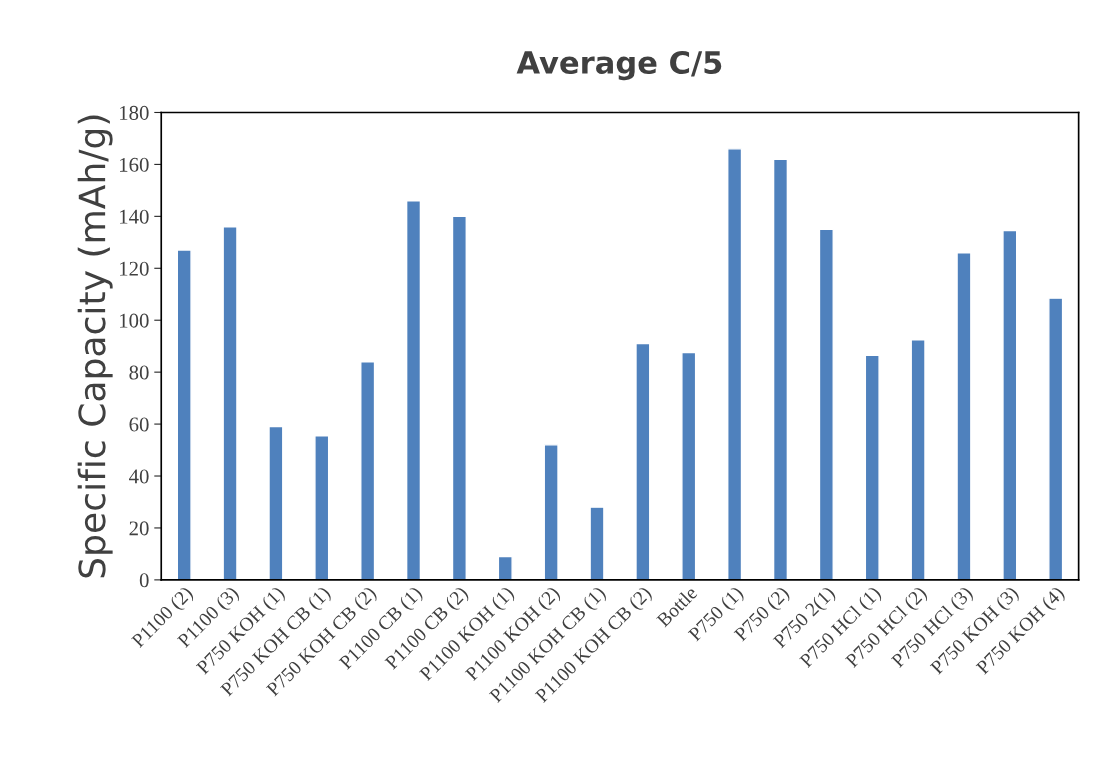 This screenshot has width=1112, height=760. Describe the element at coordinates (144, 580) in the screenshot. I see `y-tick-label: 0` at that location.